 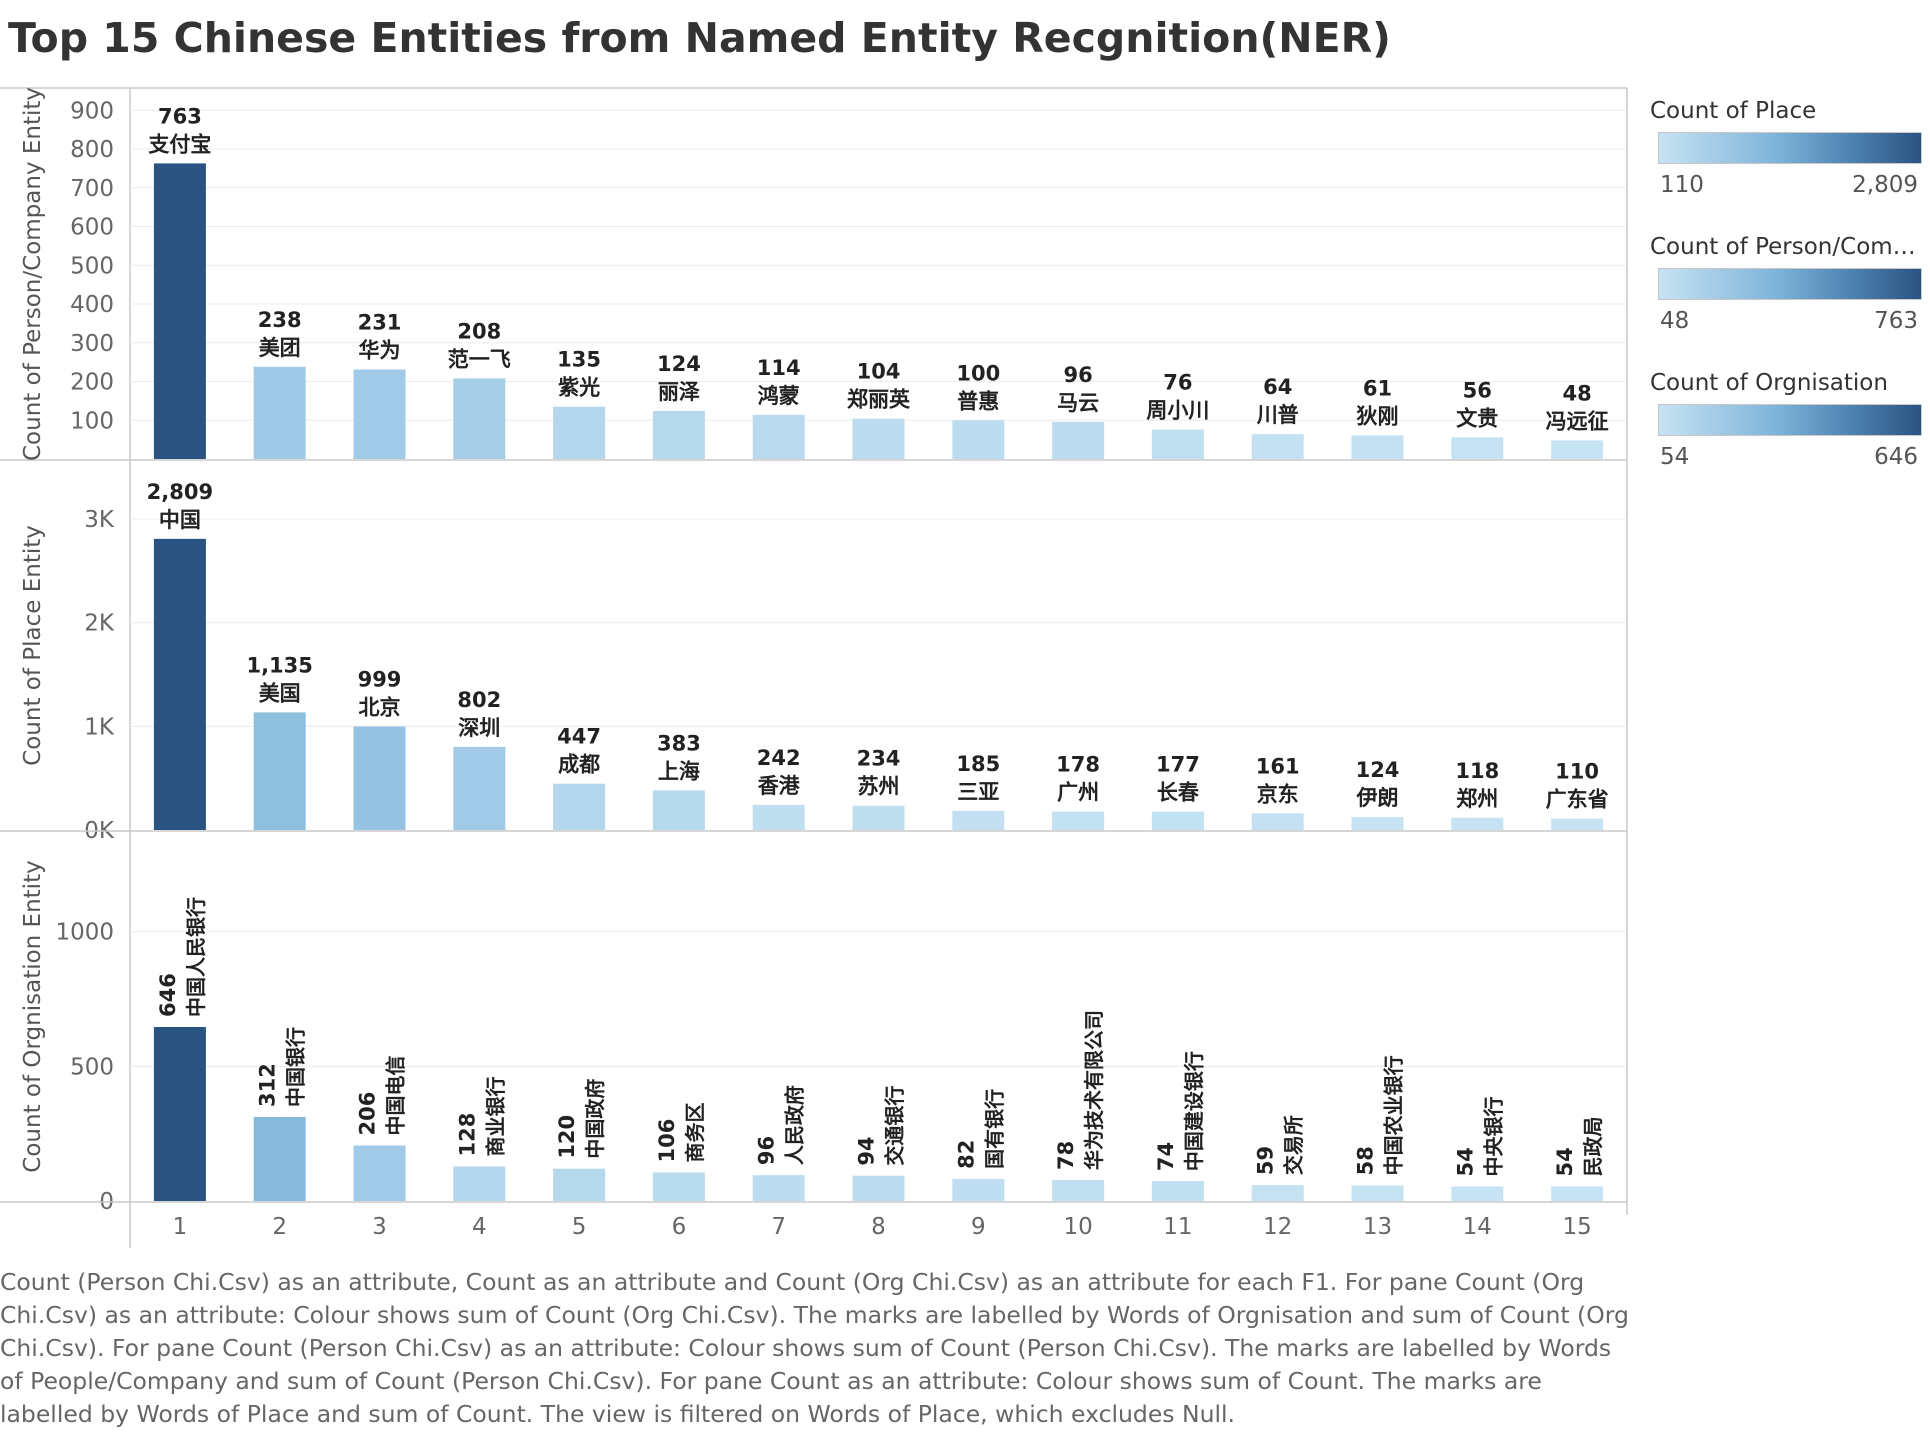 I want to click on y-tick-label: 400, so click(x=92, y=305).